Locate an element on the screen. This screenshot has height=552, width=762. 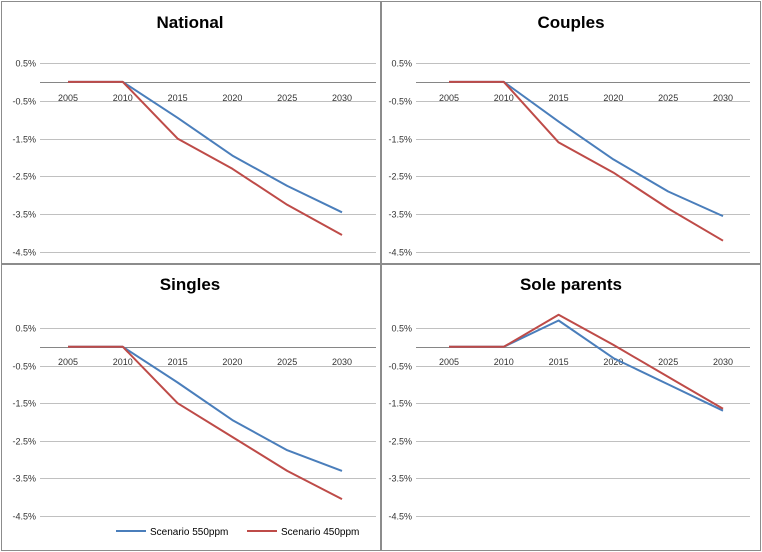
legend: Scenario 550ppm Scenario 450ppm is located at coordinates (237, 532).